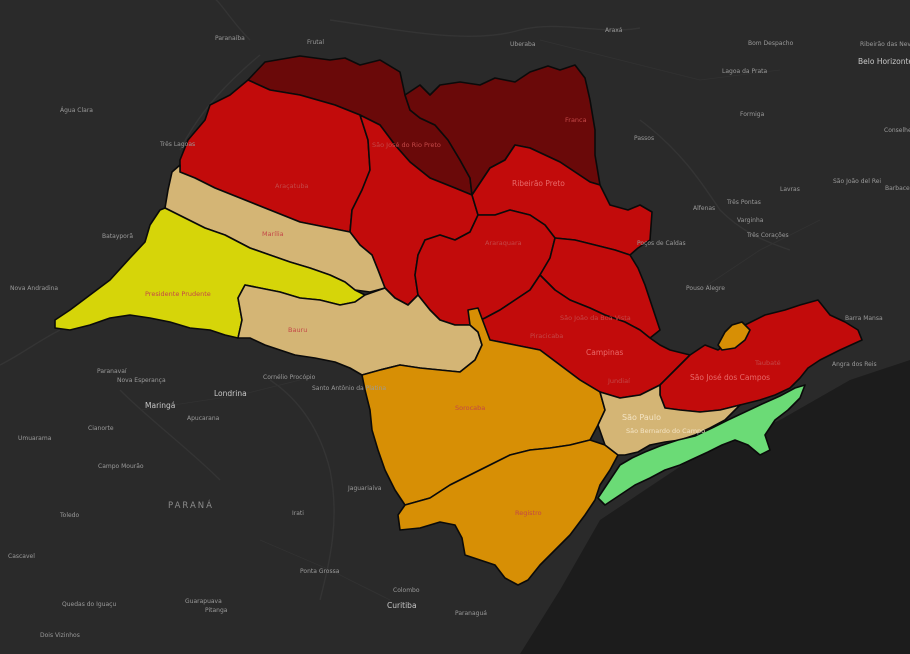 This screenshot has width=910, height=654. Describe the element at coordinates (864, 318) in the screenshot. I see `place-label: Barra Mansa` at that location.